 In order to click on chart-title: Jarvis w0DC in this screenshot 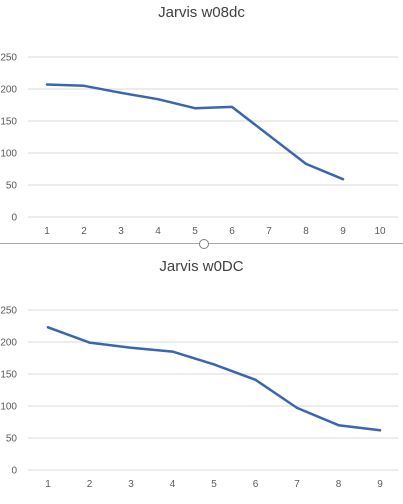, I will do `click(201, 266)`.